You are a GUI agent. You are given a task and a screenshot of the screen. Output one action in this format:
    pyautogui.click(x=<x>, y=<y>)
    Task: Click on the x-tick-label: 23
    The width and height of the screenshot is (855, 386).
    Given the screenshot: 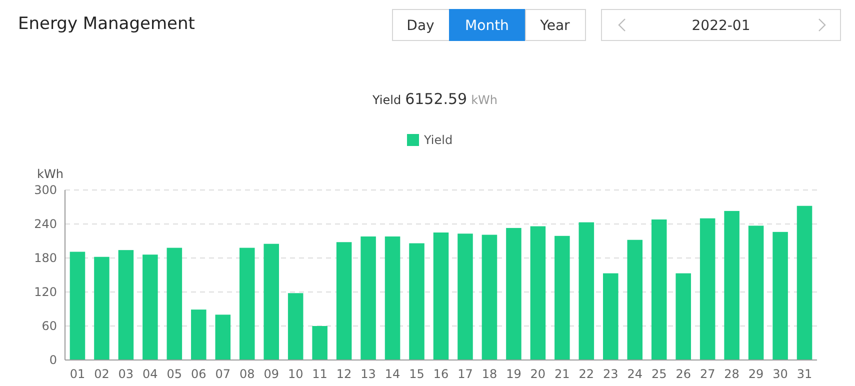 What is the action you would take?
    pyautogui.click(x=610, y=374)
    